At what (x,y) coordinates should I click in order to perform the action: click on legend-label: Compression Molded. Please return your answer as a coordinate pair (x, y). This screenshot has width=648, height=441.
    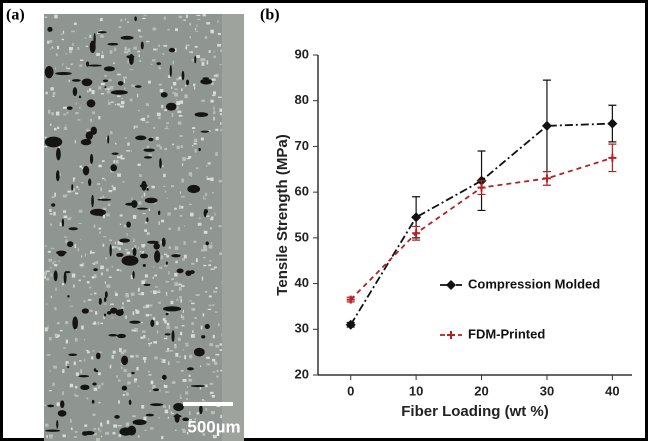
    Looking at the image, I should click on (534, 283).